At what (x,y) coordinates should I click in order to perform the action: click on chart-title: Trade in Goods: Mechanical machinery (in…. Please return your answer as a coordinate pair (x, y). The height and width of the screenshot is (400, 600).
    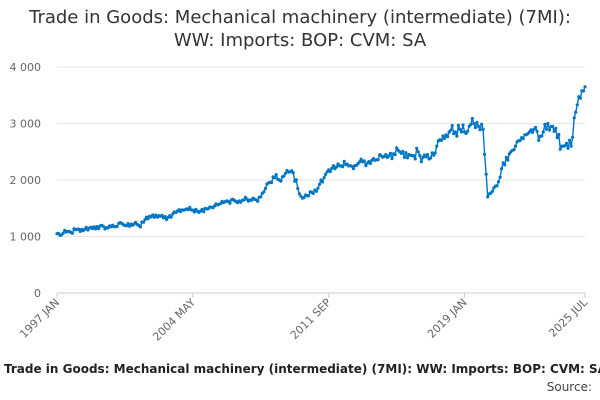
    Looking at the image, I should click on (300, 29).